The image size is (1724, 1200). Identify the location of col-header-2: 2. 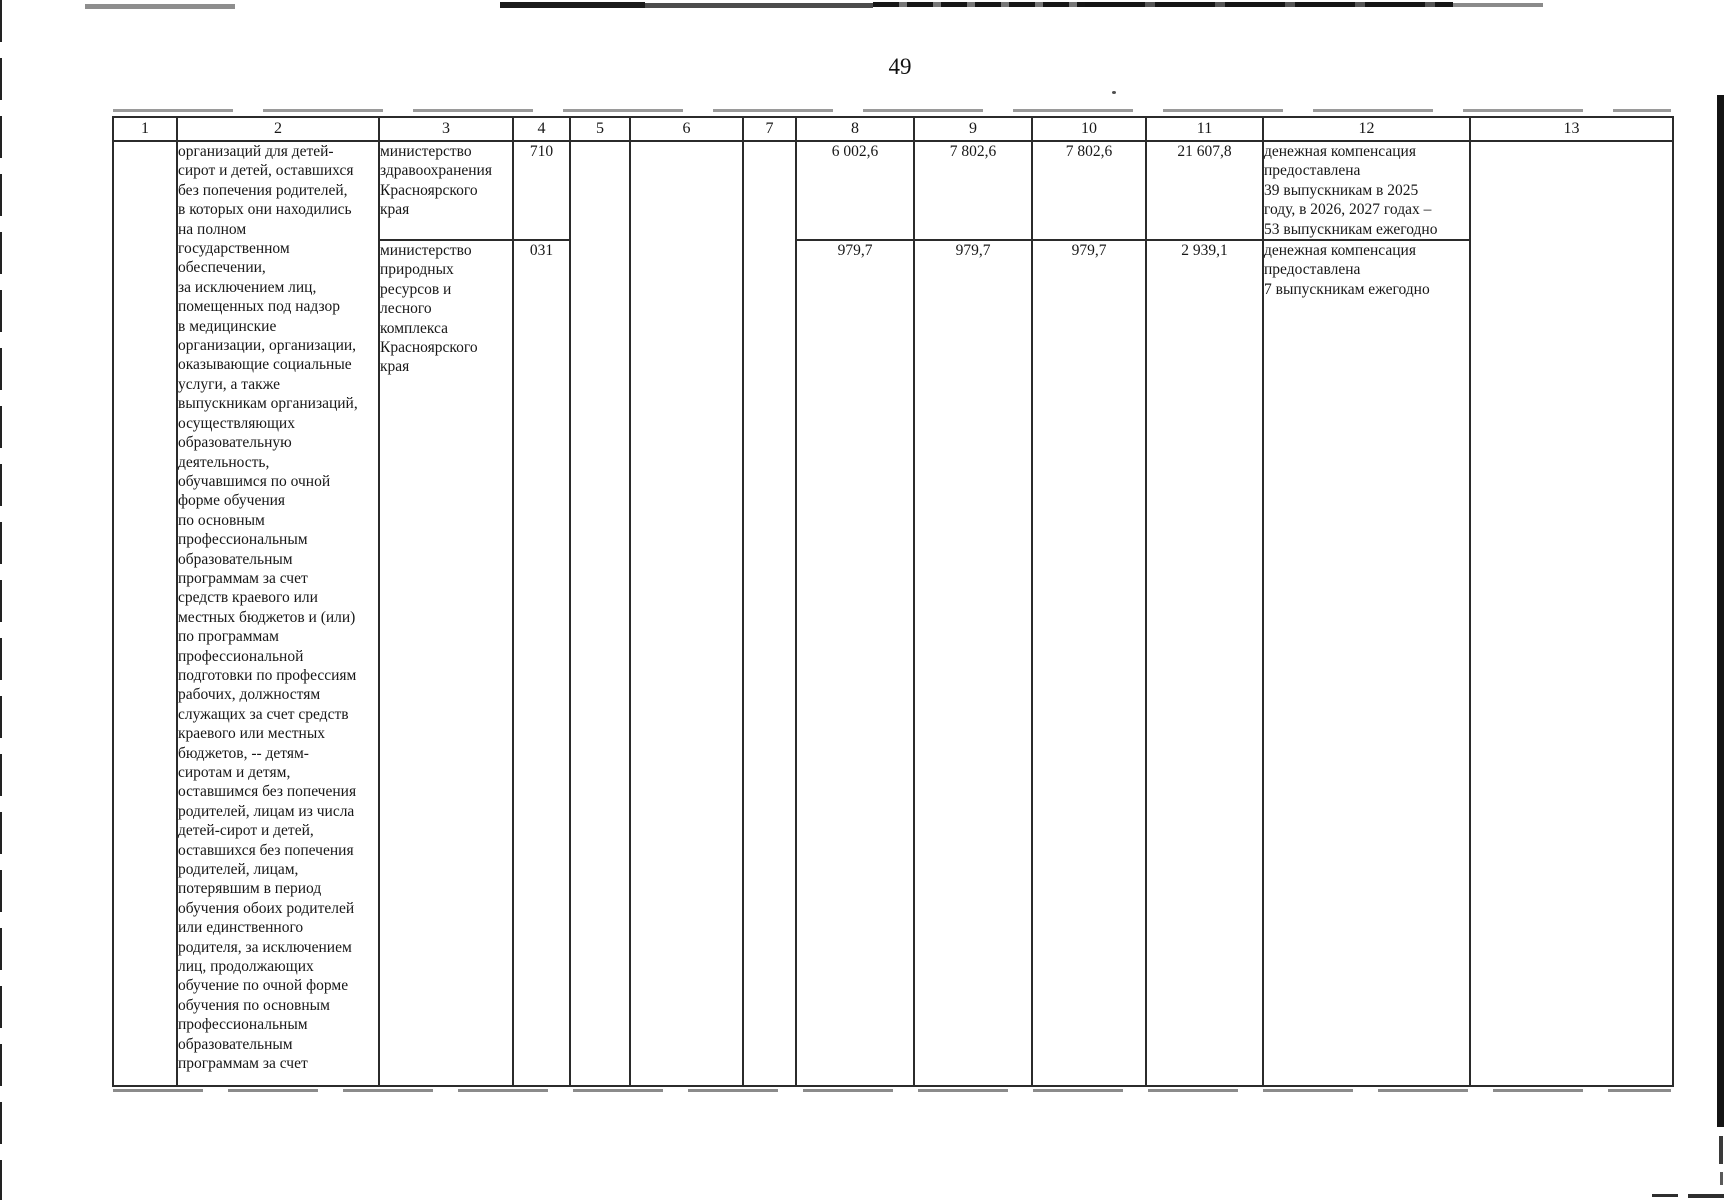
(278, 129).